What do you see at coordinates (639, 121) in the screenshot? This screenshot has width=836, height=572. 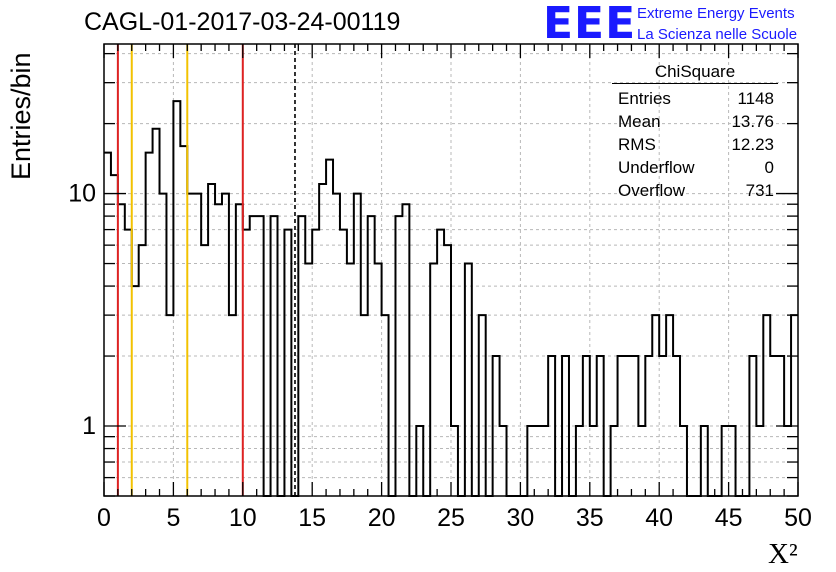 I see `stats-label: Mean` at bounding box center [639, 121].